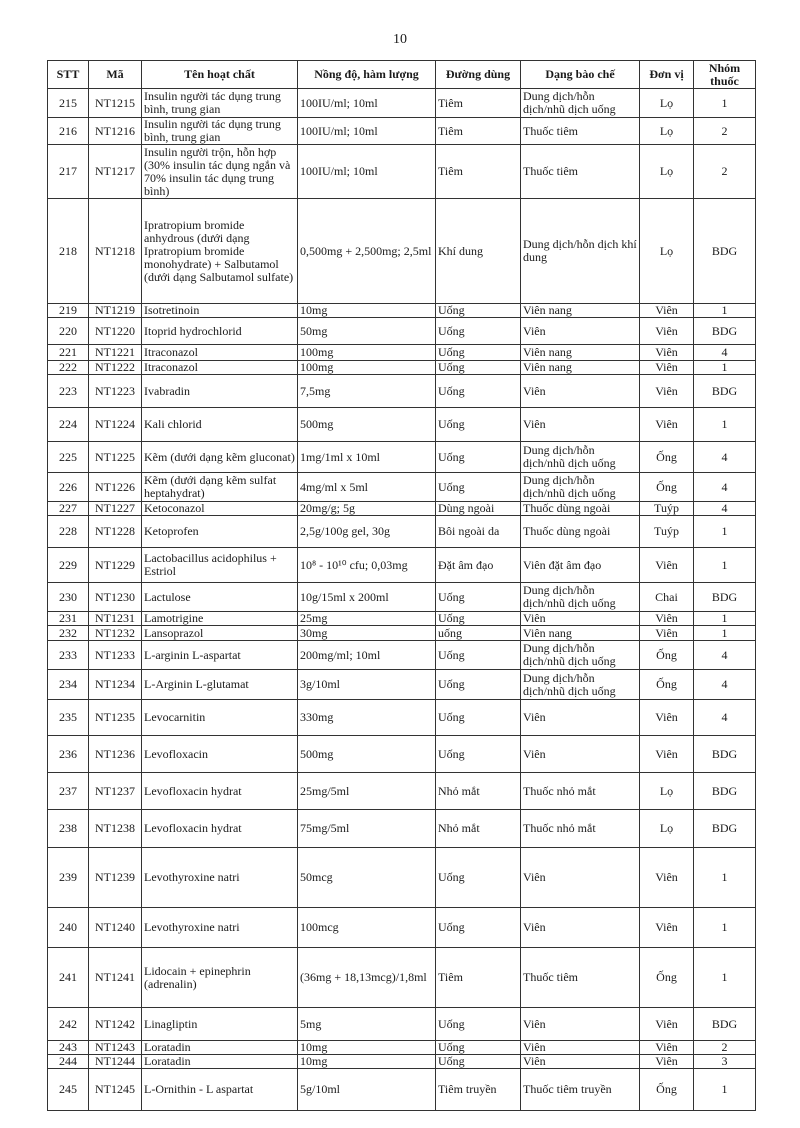 This screenshot has width=800, height=1128. What do you see at coordinates (478, 531) in the screenshot?
I see `cell-route: Bôi ngoài da` at bounding box center [478, 531].